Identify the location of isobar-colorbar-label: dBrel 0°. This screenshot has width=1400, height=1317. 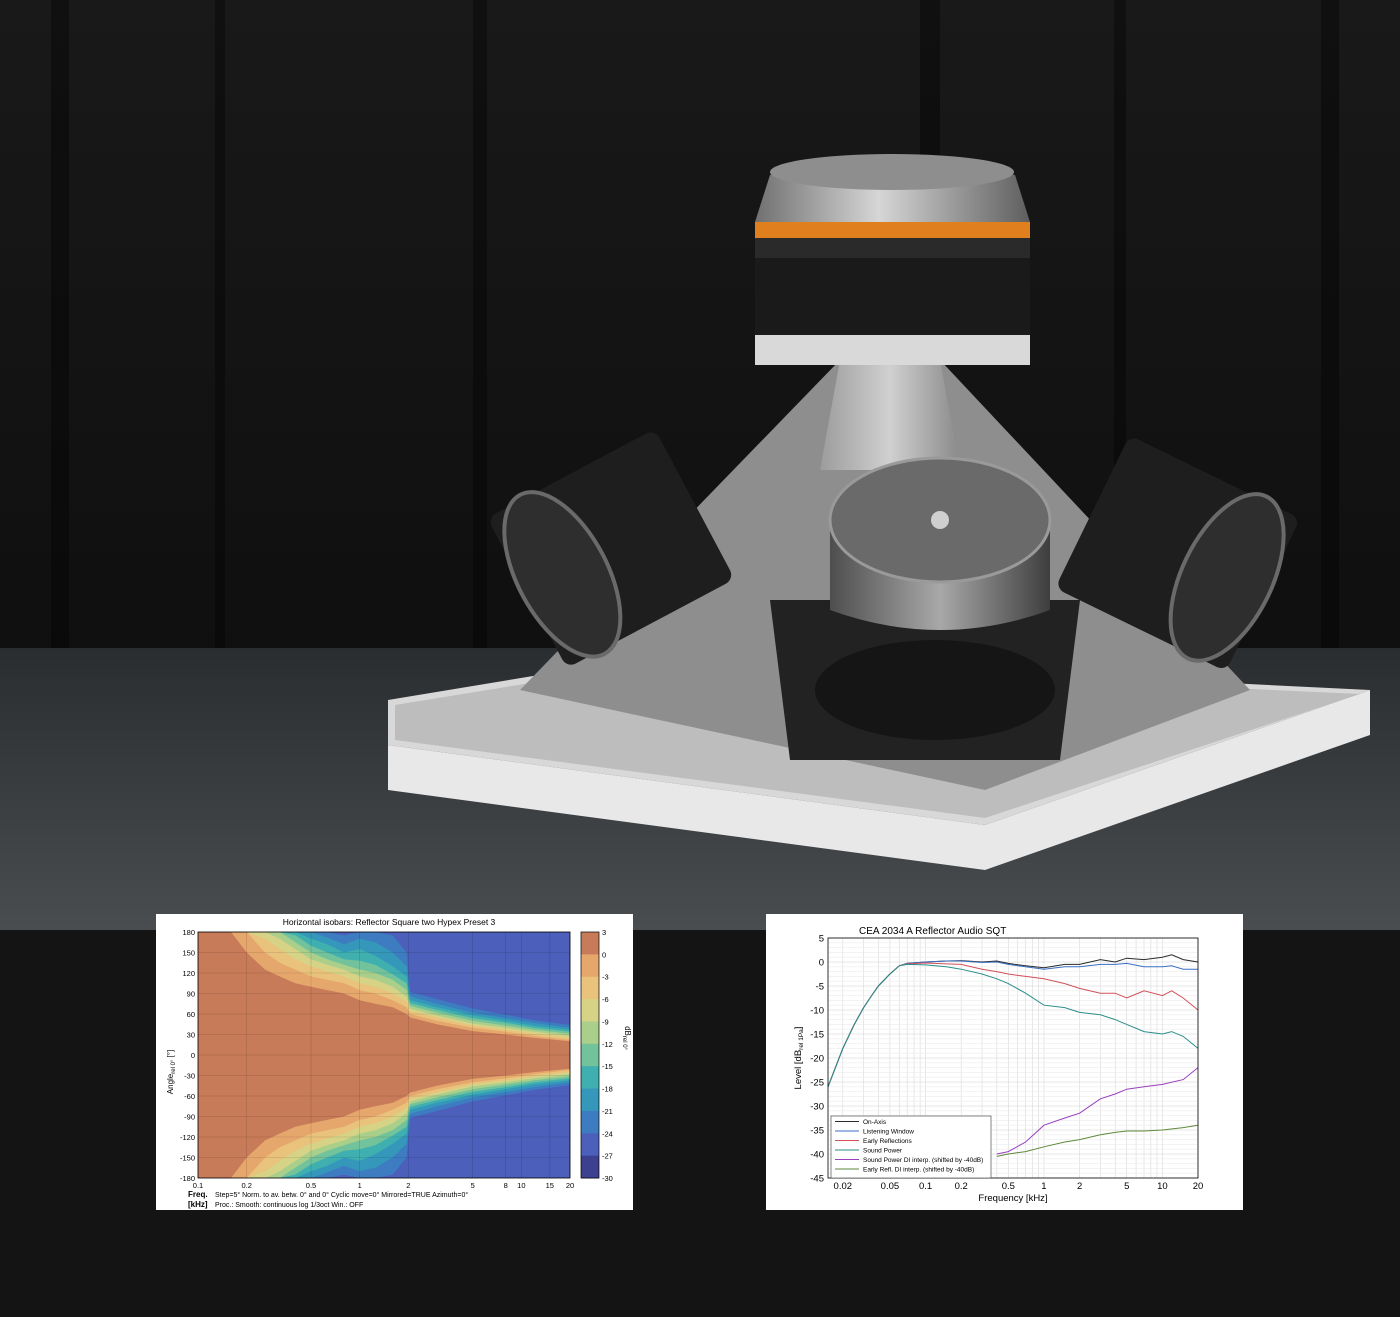
(626, 1038).